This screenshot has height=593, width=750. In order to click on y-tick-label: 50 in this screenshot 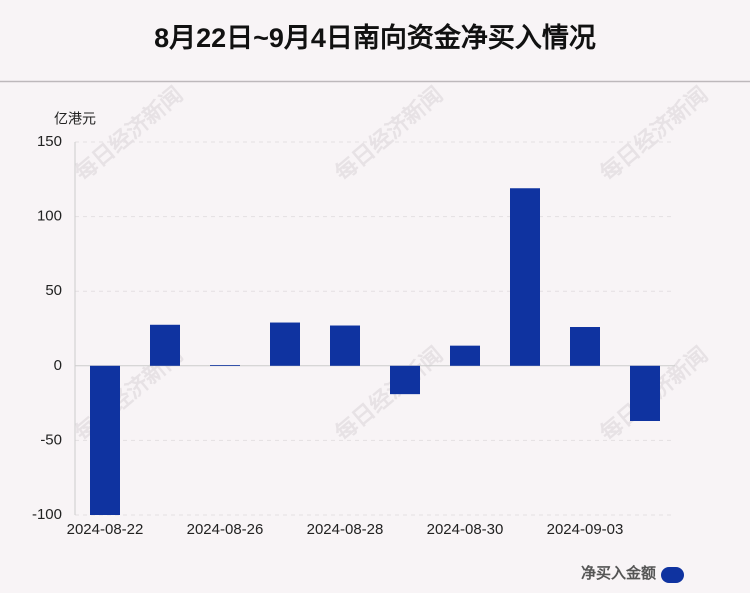, I will do `click(53, 290)`.